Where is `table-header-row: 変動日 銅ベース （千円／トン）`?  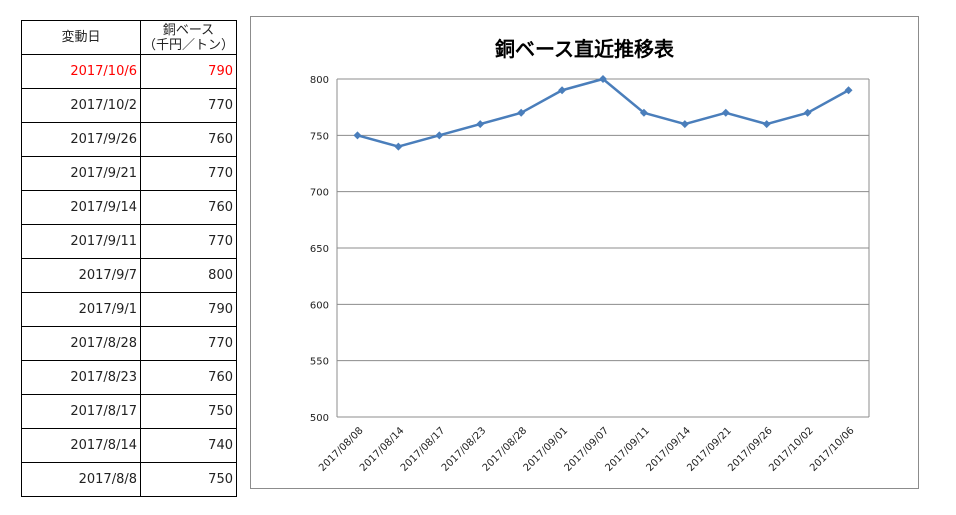
table-header-row: 変動日 銅ベース （千円／トン） is located at coordinates (129, 37).